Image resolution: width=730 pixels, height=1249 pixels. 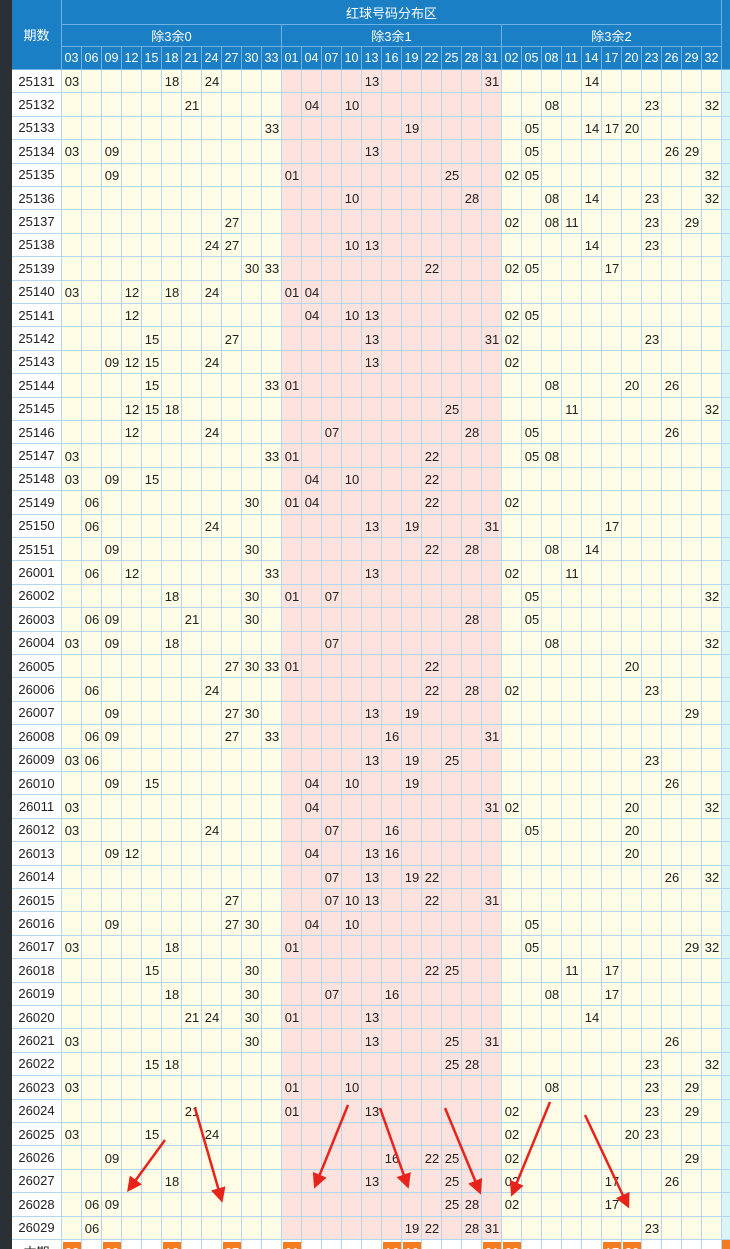 I want to click on period-cell: 26004, so click(x=37, y=643).